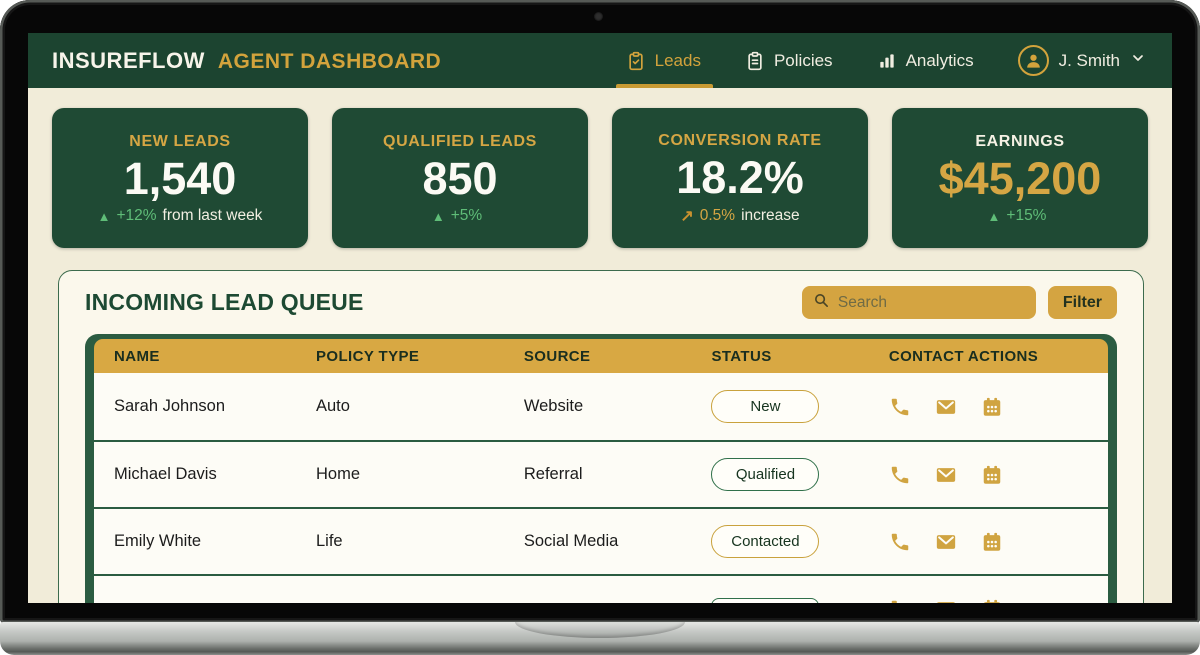 Image resolution: width=1200 pixels, height=655 pixels. What do you see at coordinates (741, 356) in the screenshot?
I see `column-header-status: STATUS` at bounding box center [741, 356].